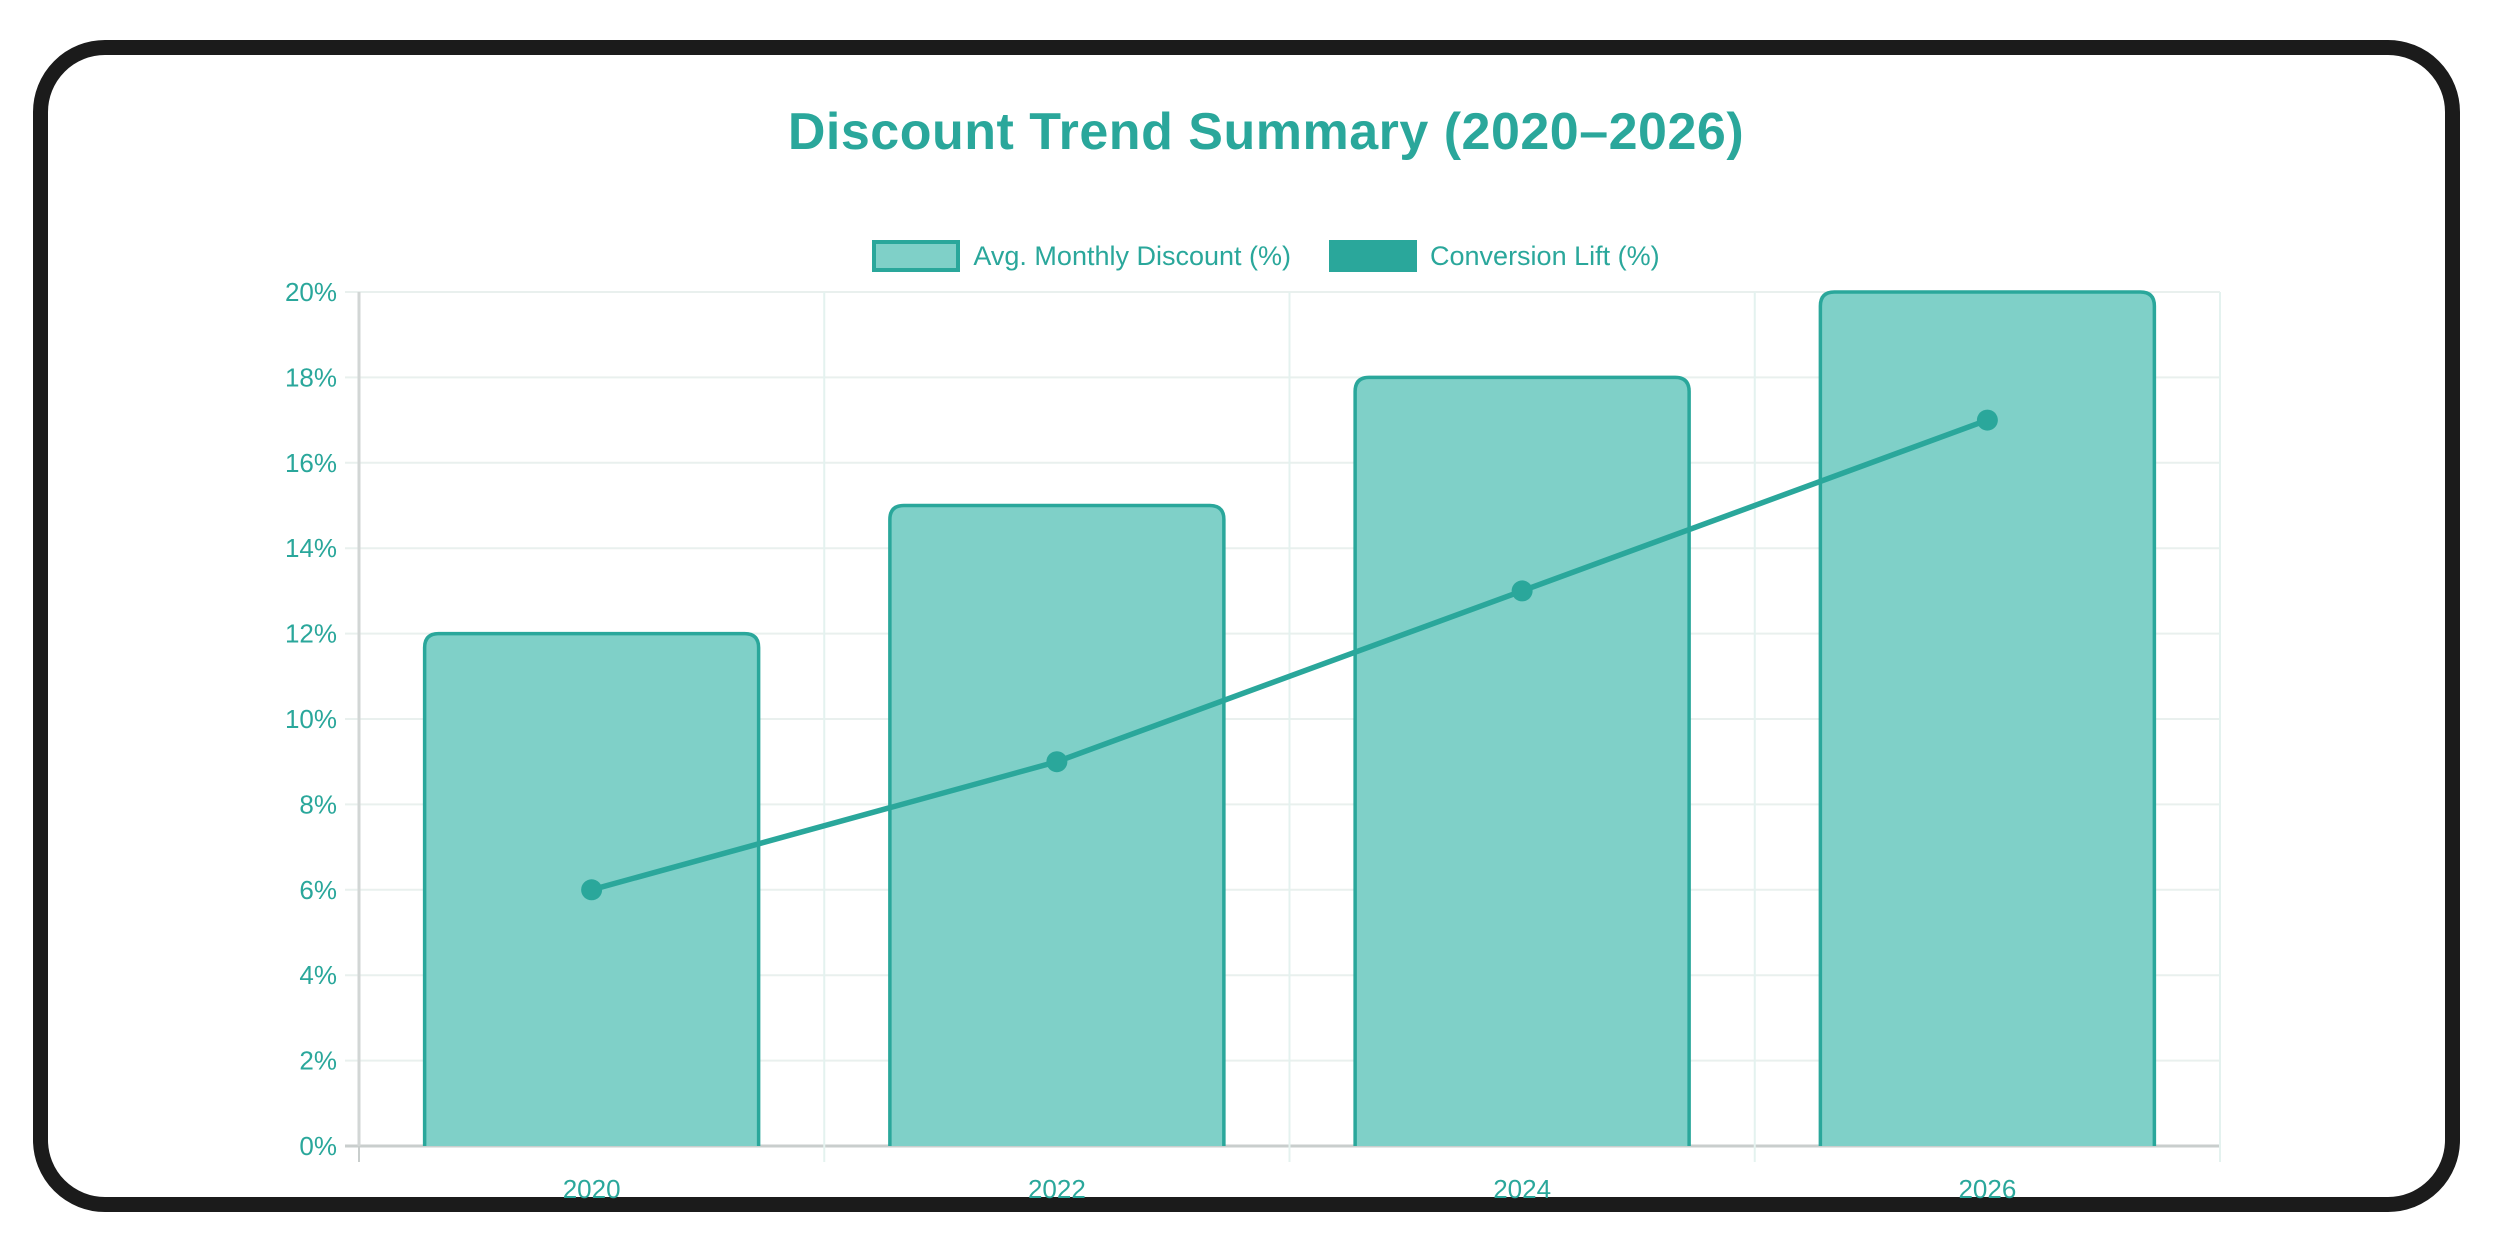  Describe the element at coordinates (1987, 718) in the screenshot. I see `bar-2026` at that location.